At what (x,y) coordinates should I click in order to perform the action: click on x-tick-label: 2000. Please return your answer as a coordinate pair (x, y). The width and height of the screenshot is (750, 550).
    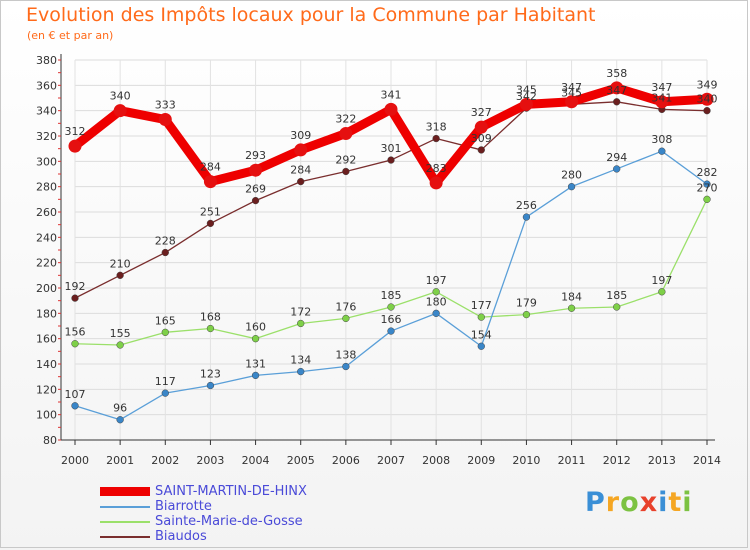
    Looking at the image, I should click on (75, 460).